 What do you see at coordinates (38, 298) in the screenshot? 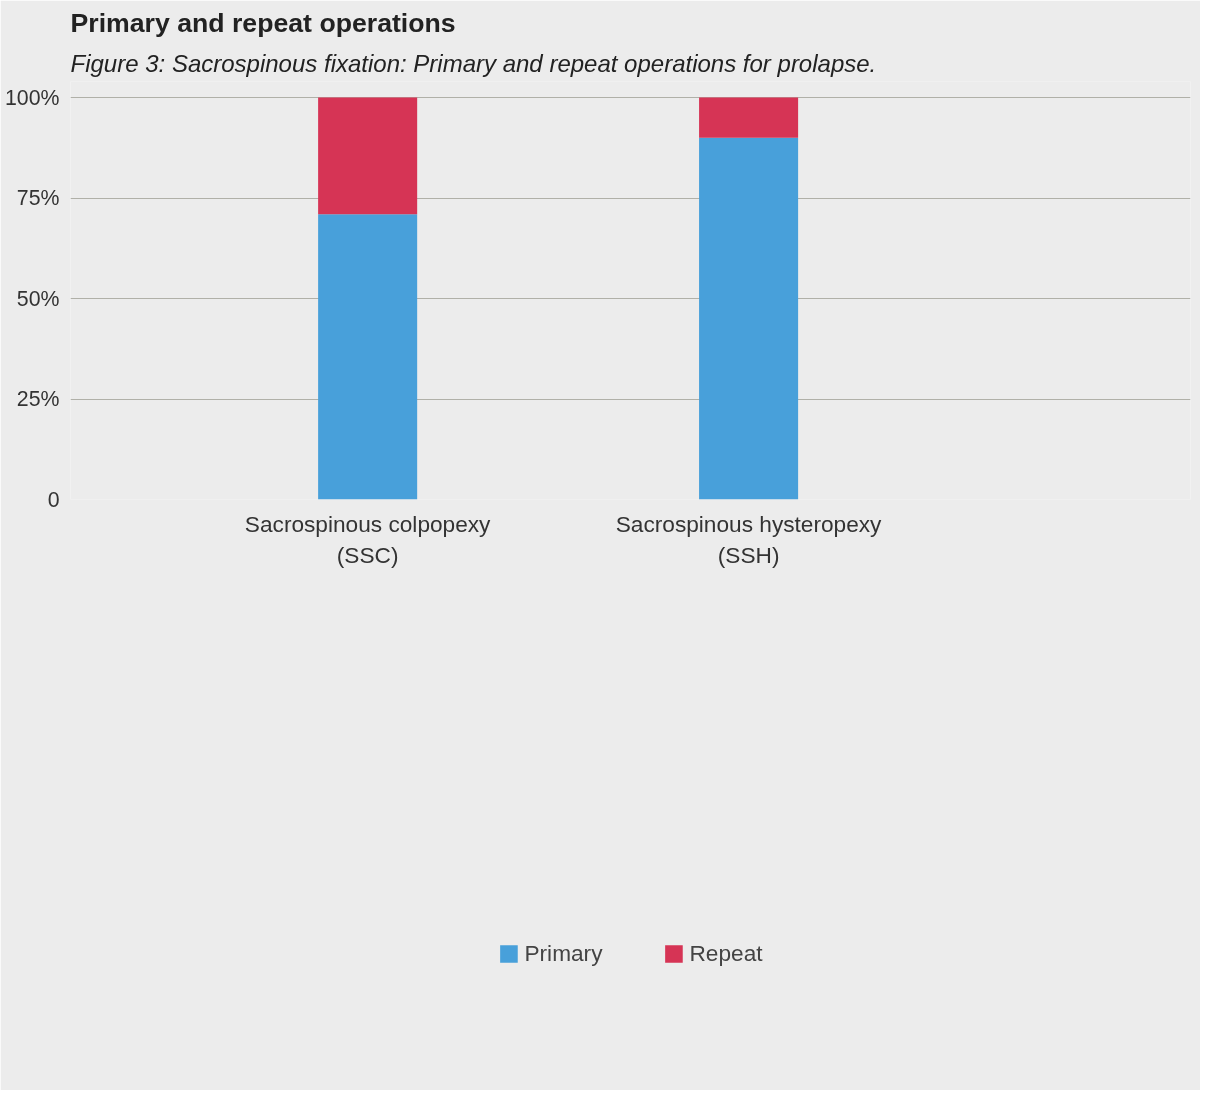
I see `y-tick-label: 50%` at bounding box center [38, 298].